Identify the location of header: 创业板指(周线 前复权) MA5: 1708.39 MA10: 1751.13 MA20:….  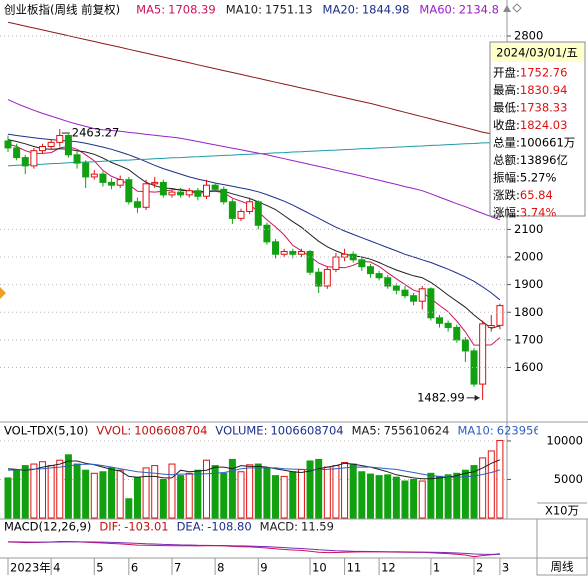
(255, 10).